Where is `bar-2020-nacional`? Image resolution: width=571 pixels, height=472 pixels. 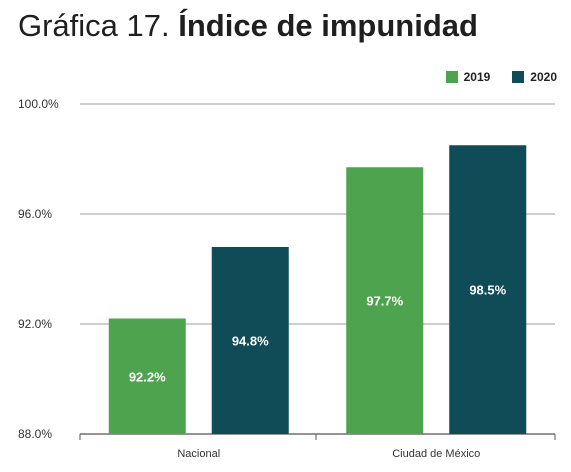 bar-2020-nacional is located at coordinates (250, 340).